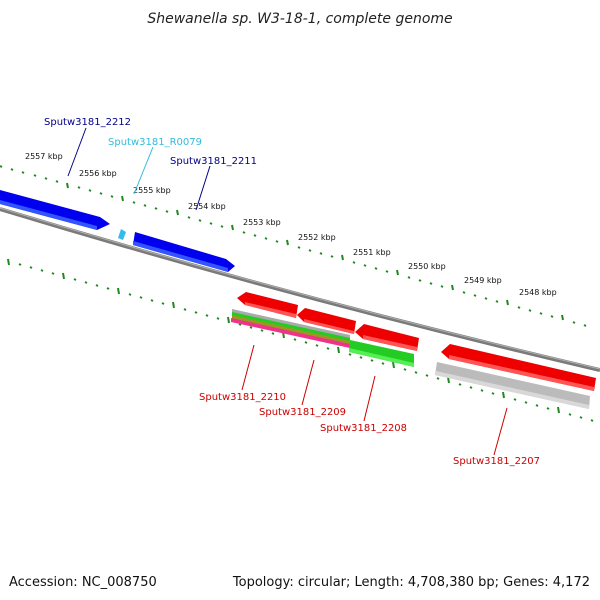 Image resolution: width=600 pixels, height=600 pixels. Describe the element at coordinates (48, 215) in the screenshot. I see `gene-sputw3181-2212-shade` at that location.